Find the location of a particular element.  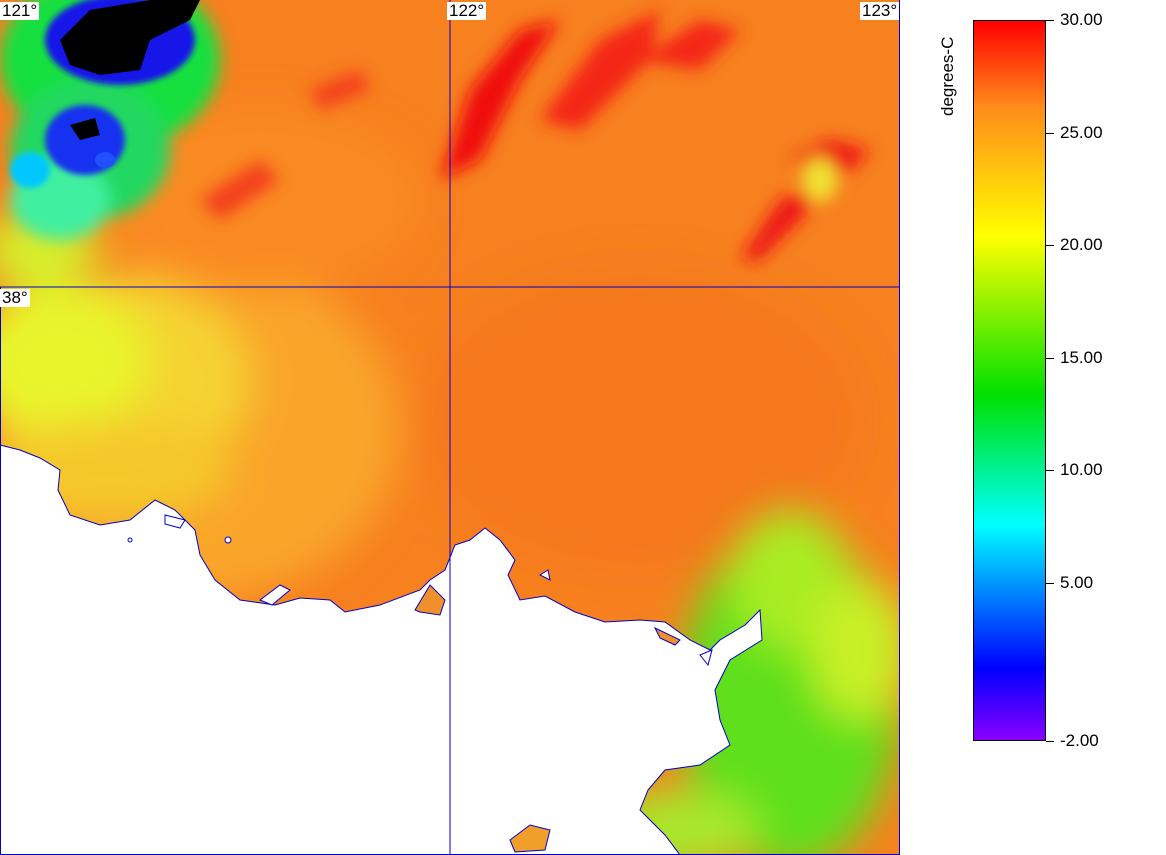

colorbar-tick-label: 10.00 is located at coordinates (1081, 469).